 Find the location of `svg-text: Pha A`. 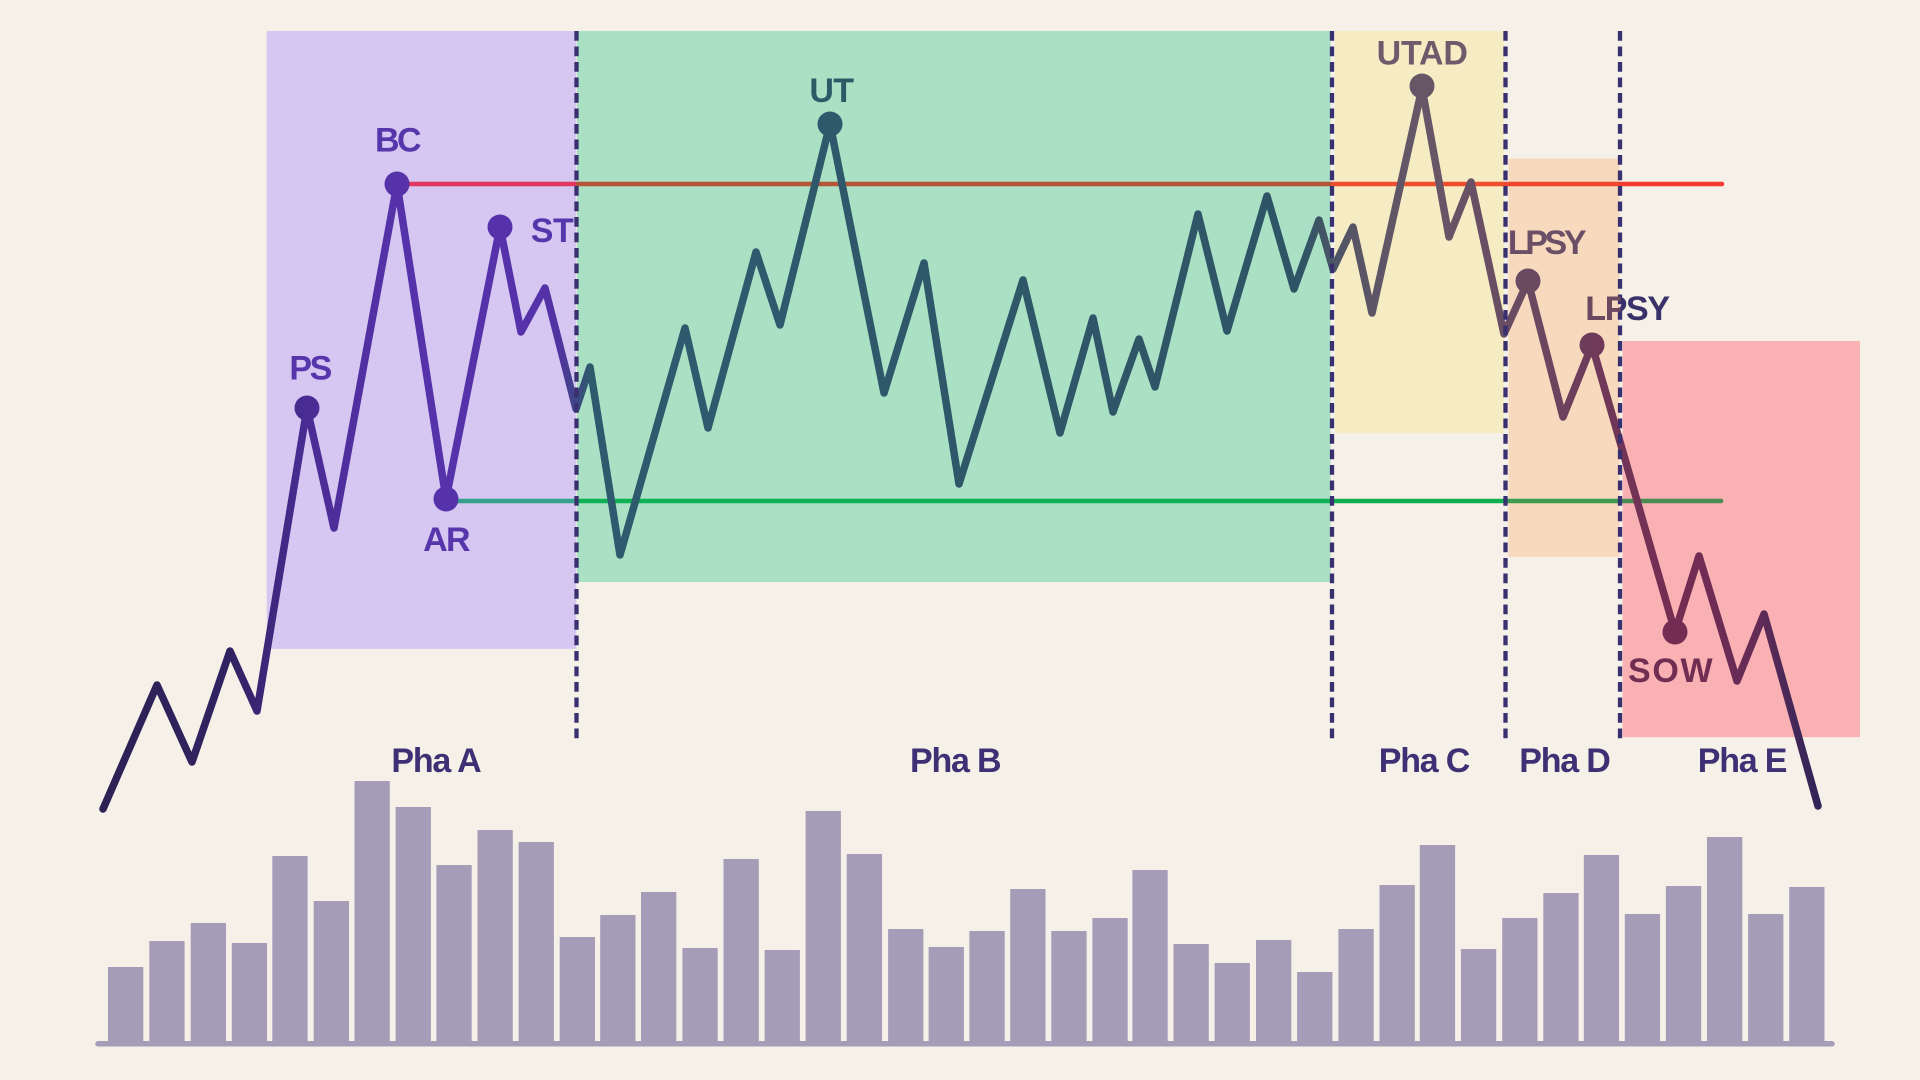

svg-text: Pha A is located at coordinates (436, 761).